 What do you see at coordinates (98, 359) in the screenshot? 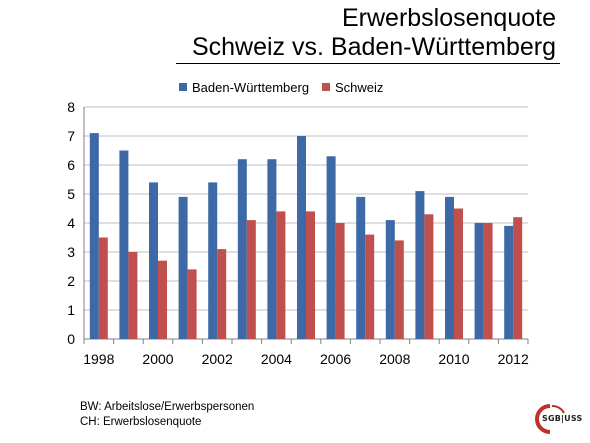
I see `x-tick-label: 1998` at bounding box center [98, 359].